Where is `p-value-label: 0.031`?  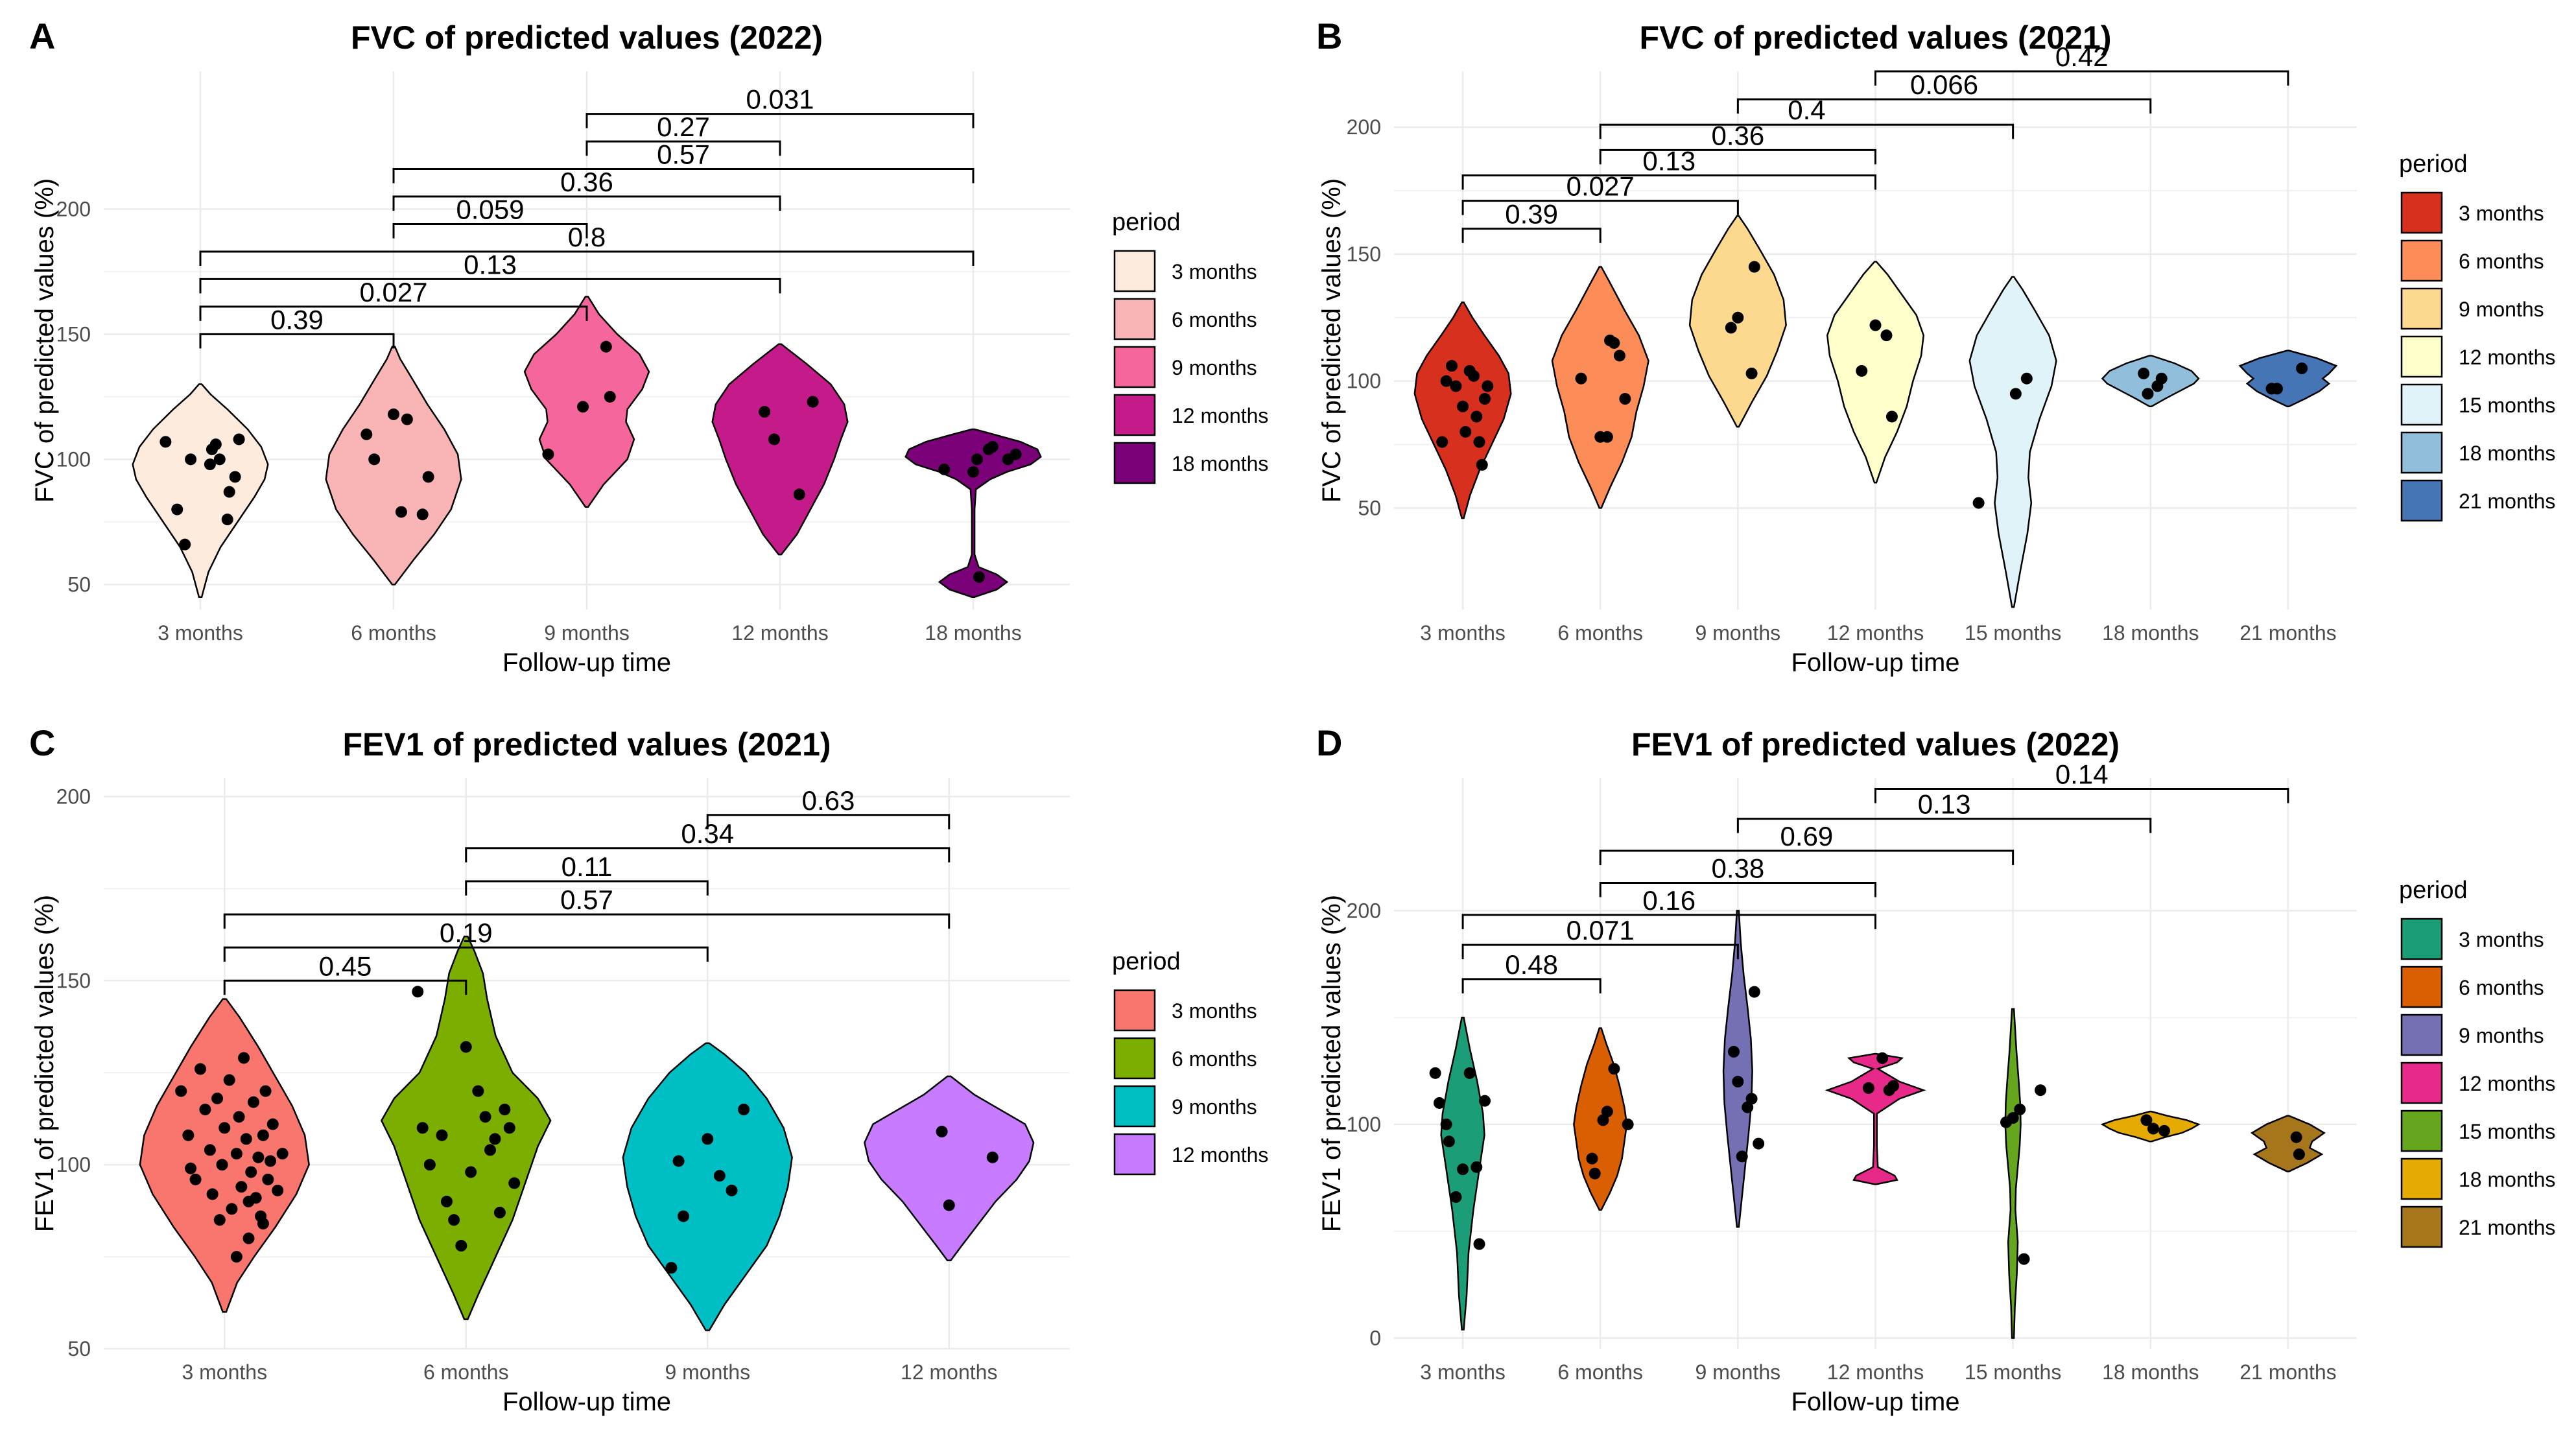 p-value-label: 0.031 is located at coordinates (780, 100).